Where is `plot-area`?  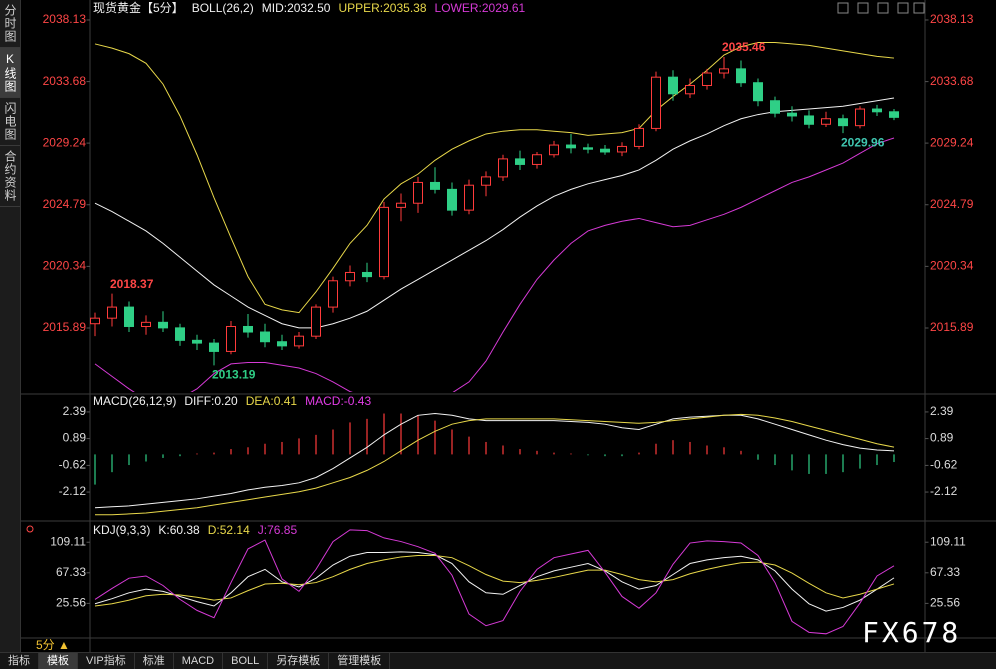 plot-area is located at coordinates (494, 582).